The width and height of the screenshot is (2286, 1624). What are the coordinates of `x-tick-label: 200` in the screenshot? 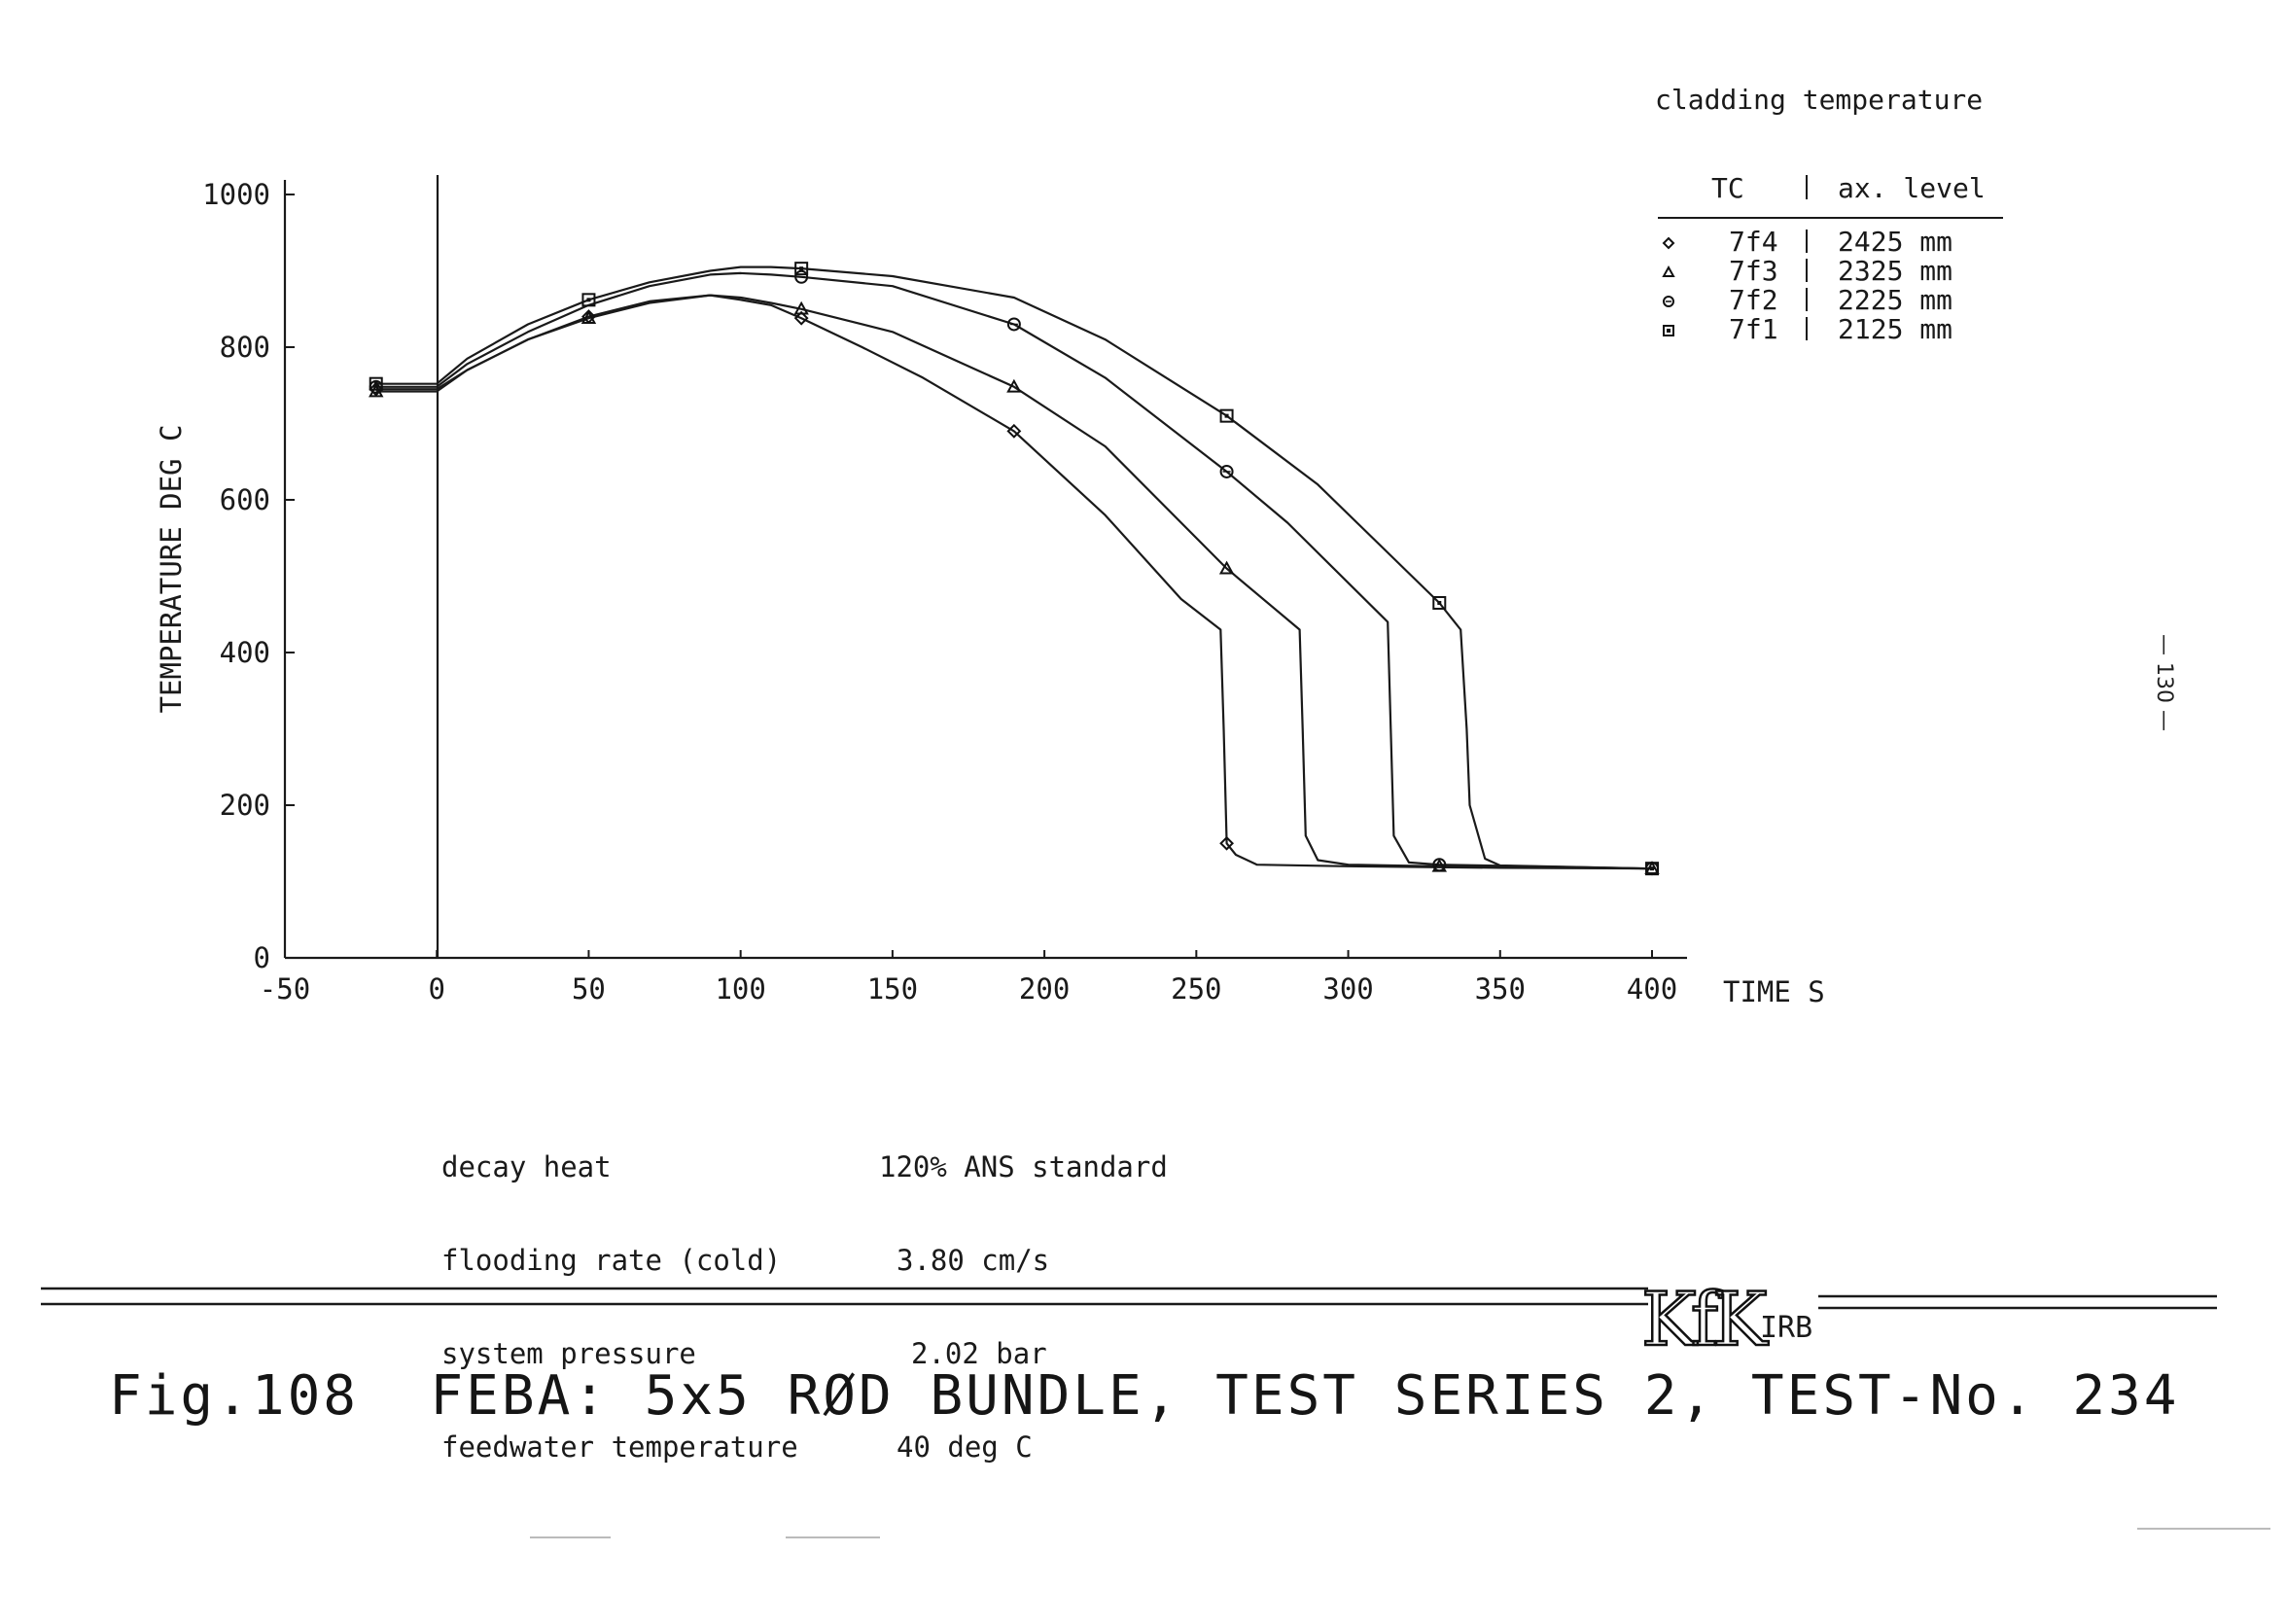 It's located at (1044, 989).